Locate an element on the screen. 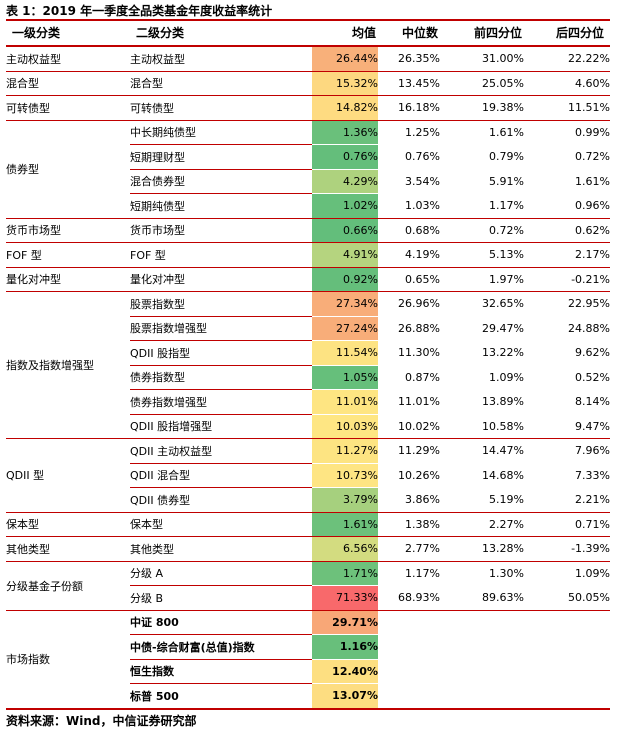 The image size is (618, 735). upper-quartile-value: 2.27% is located at coordinates (482, 524).